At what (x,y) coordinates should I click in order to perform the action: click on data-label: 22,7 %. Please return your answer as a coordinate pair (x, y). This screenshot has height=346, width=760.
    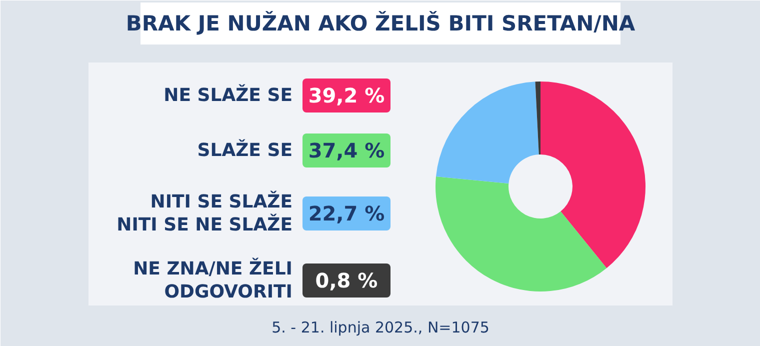
    Looking at the image, I should click on (346, 214).